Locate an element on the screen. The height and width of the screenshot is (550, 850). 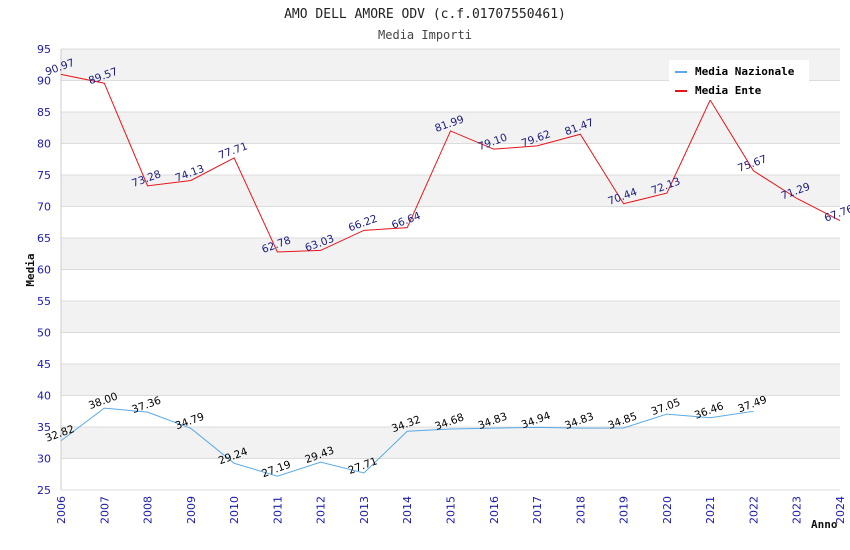
x-tick-label: 2015 is located at coordinates (451, 510).